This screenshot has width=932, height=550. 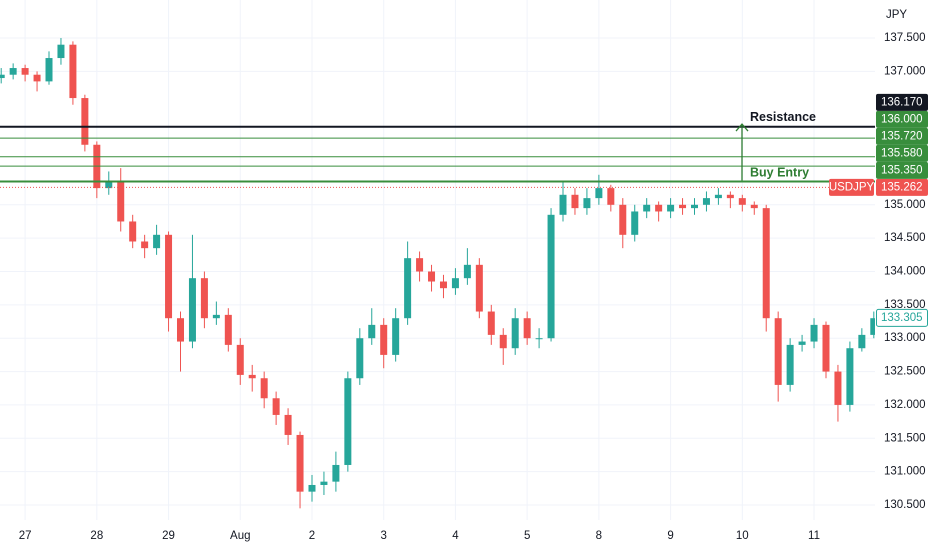 I want to click on price-label: 135.580, so click(x=902, y=153).